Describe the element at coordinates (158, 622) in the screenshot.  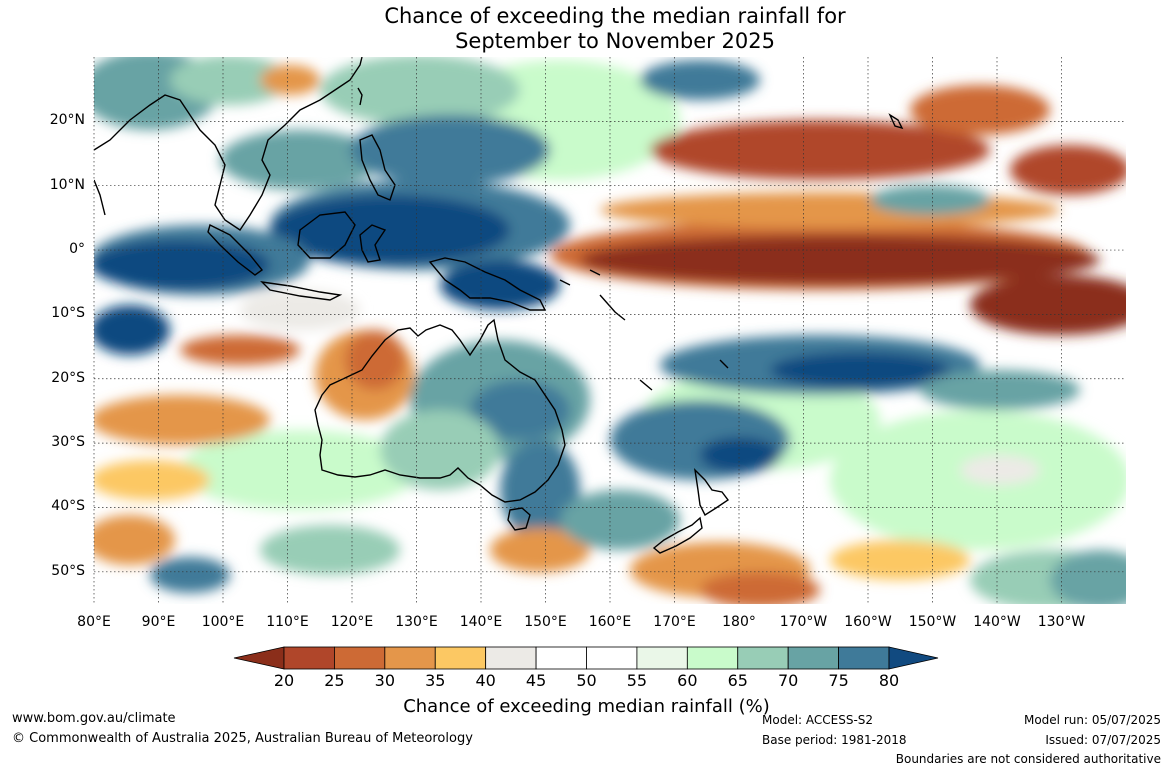
I see `longitude-label: 90°E` at that location.